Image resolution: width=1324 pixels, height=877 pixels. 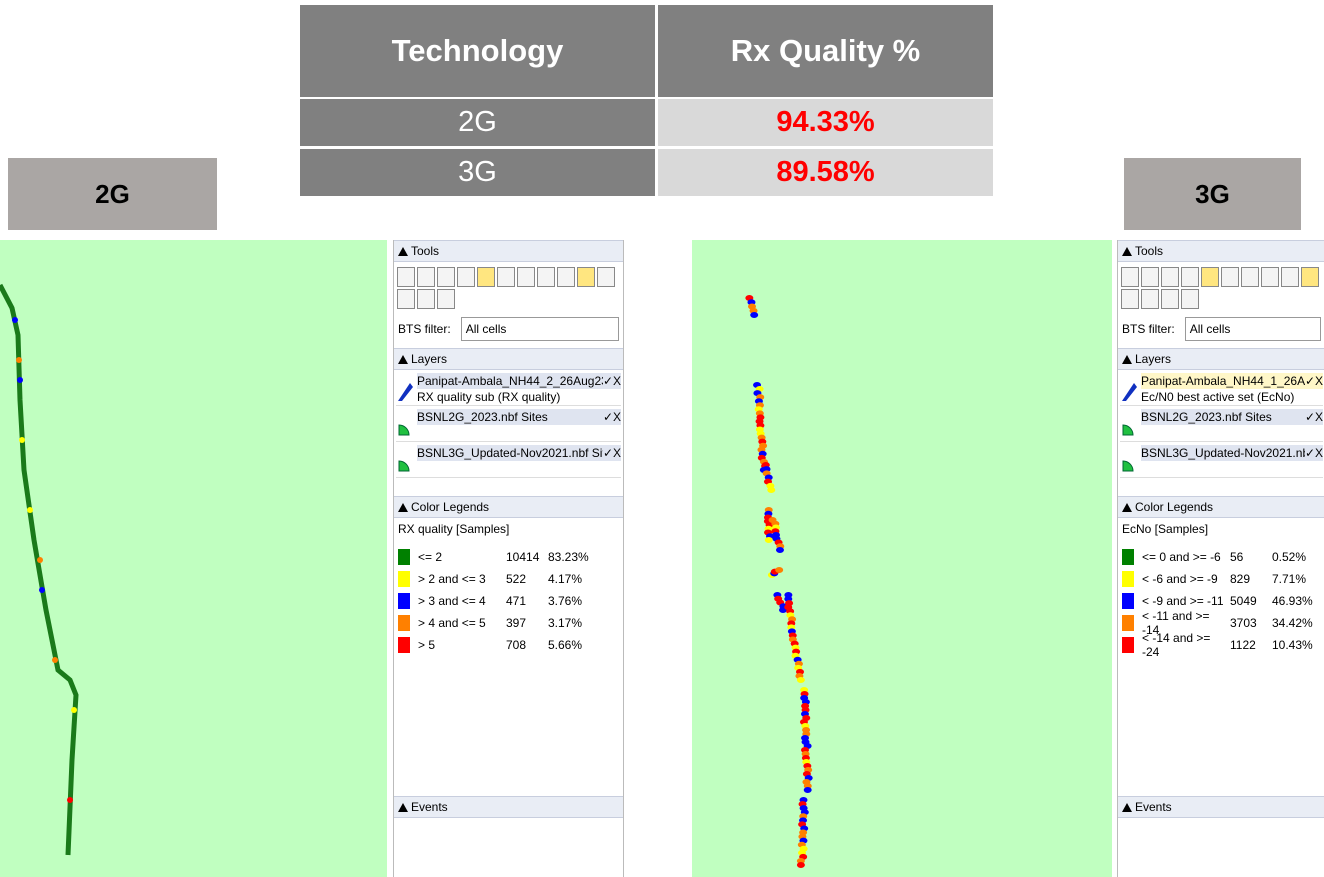 What do you see at coordinates (565, 623) in the screenshot?
I see `legend-percent: 3.17%` at bounding box center [565, 623].